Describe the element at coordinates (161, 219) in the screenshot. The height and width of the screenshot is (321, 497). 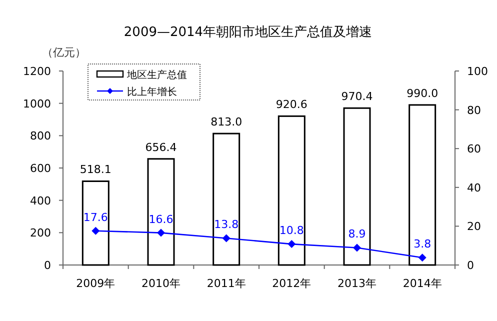
I see `data-label: 16.6` at that location.